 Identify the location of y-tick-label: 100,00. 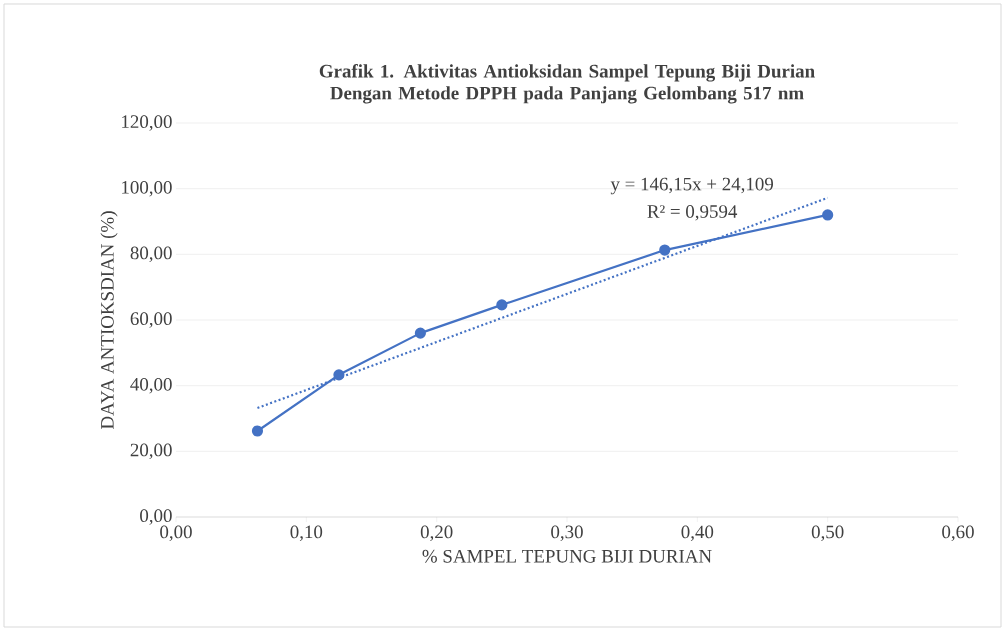
(147, 188).